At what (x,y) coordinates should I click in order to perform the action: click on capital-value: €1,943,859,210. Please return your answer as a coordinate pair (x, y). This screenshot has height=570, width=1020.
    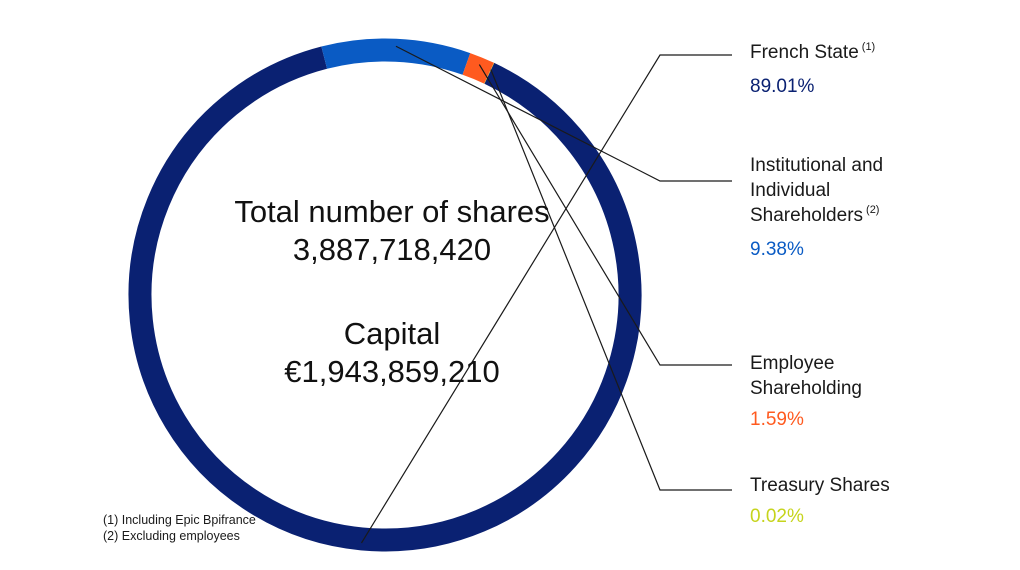
    Looking at the image, I should click on (392, 371).